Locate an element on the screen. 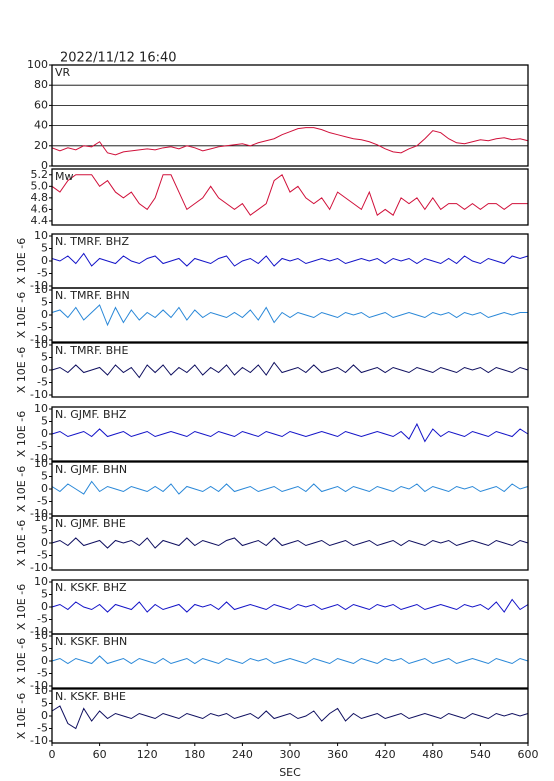 This screenshot has width=554, height=781. y-tick-label: 20 is located at coordinates (41, 145).